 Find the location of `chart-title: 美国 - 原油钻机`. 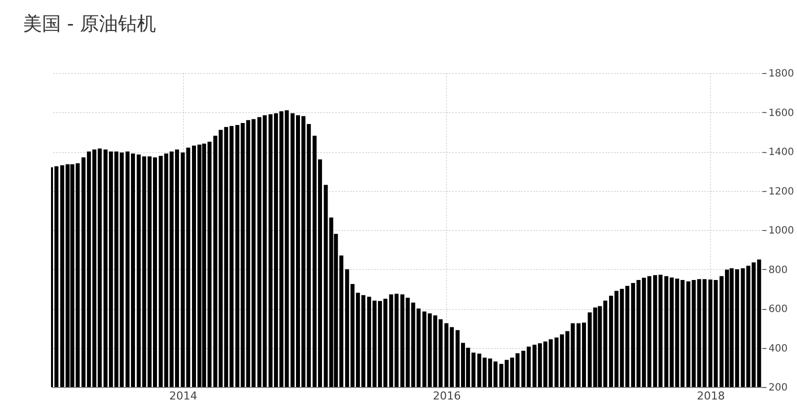

chart-title: 美国 - 原油钻机 is located at coordinates (89, 24).